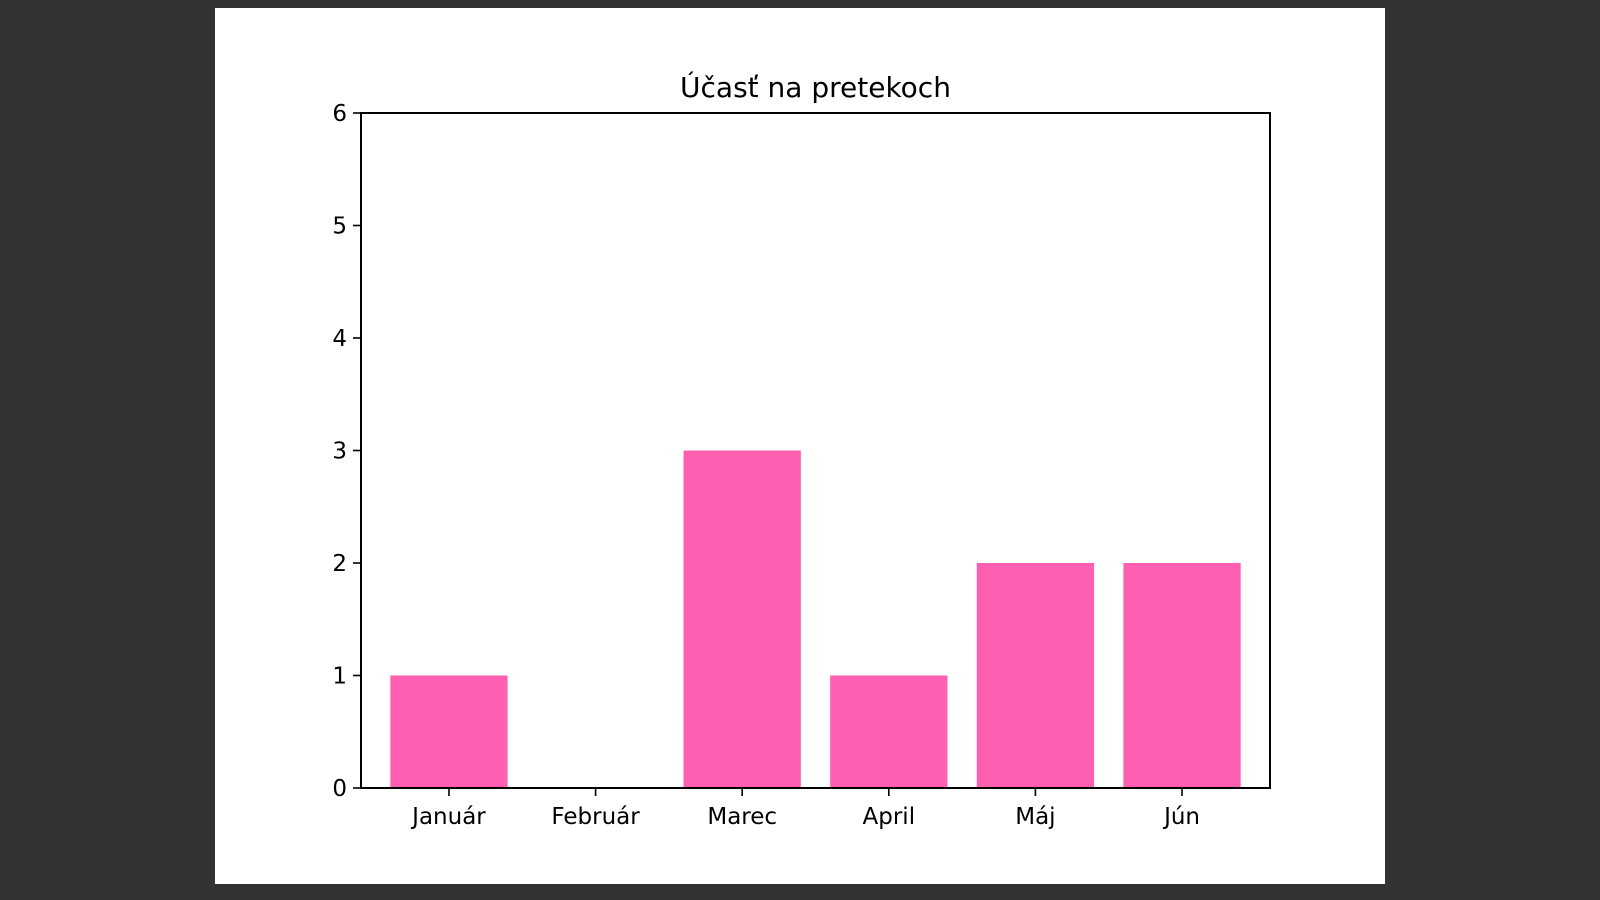 The image size is (1600, 900). I want to click on y-tick-label-3: 3, so click(339, 452).